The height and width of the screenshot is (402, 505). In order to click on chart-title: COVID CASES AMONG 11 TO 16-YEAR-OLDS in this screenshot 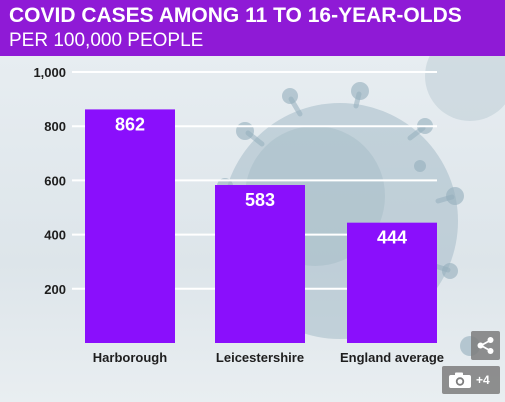, I will do `click(235, 15)`.